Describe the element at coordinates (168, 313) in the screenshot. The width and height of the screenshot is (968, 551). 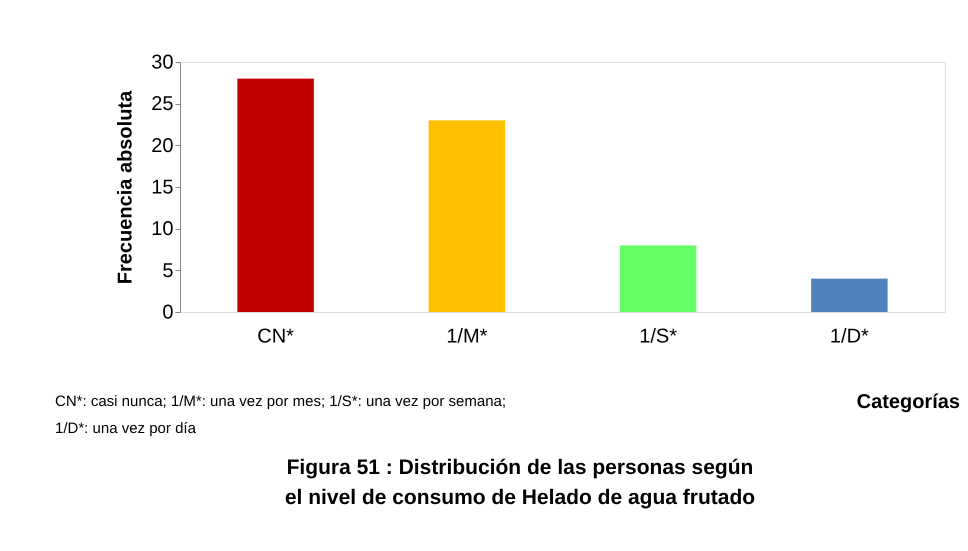
I see `y-tick-label: 0` at that location.